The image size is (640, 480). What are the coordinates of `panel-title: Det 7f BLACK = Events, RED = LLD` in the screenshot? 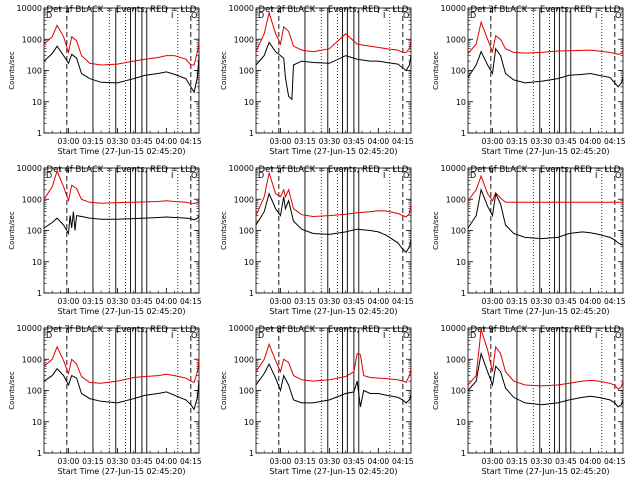 It's located at (122, 330).